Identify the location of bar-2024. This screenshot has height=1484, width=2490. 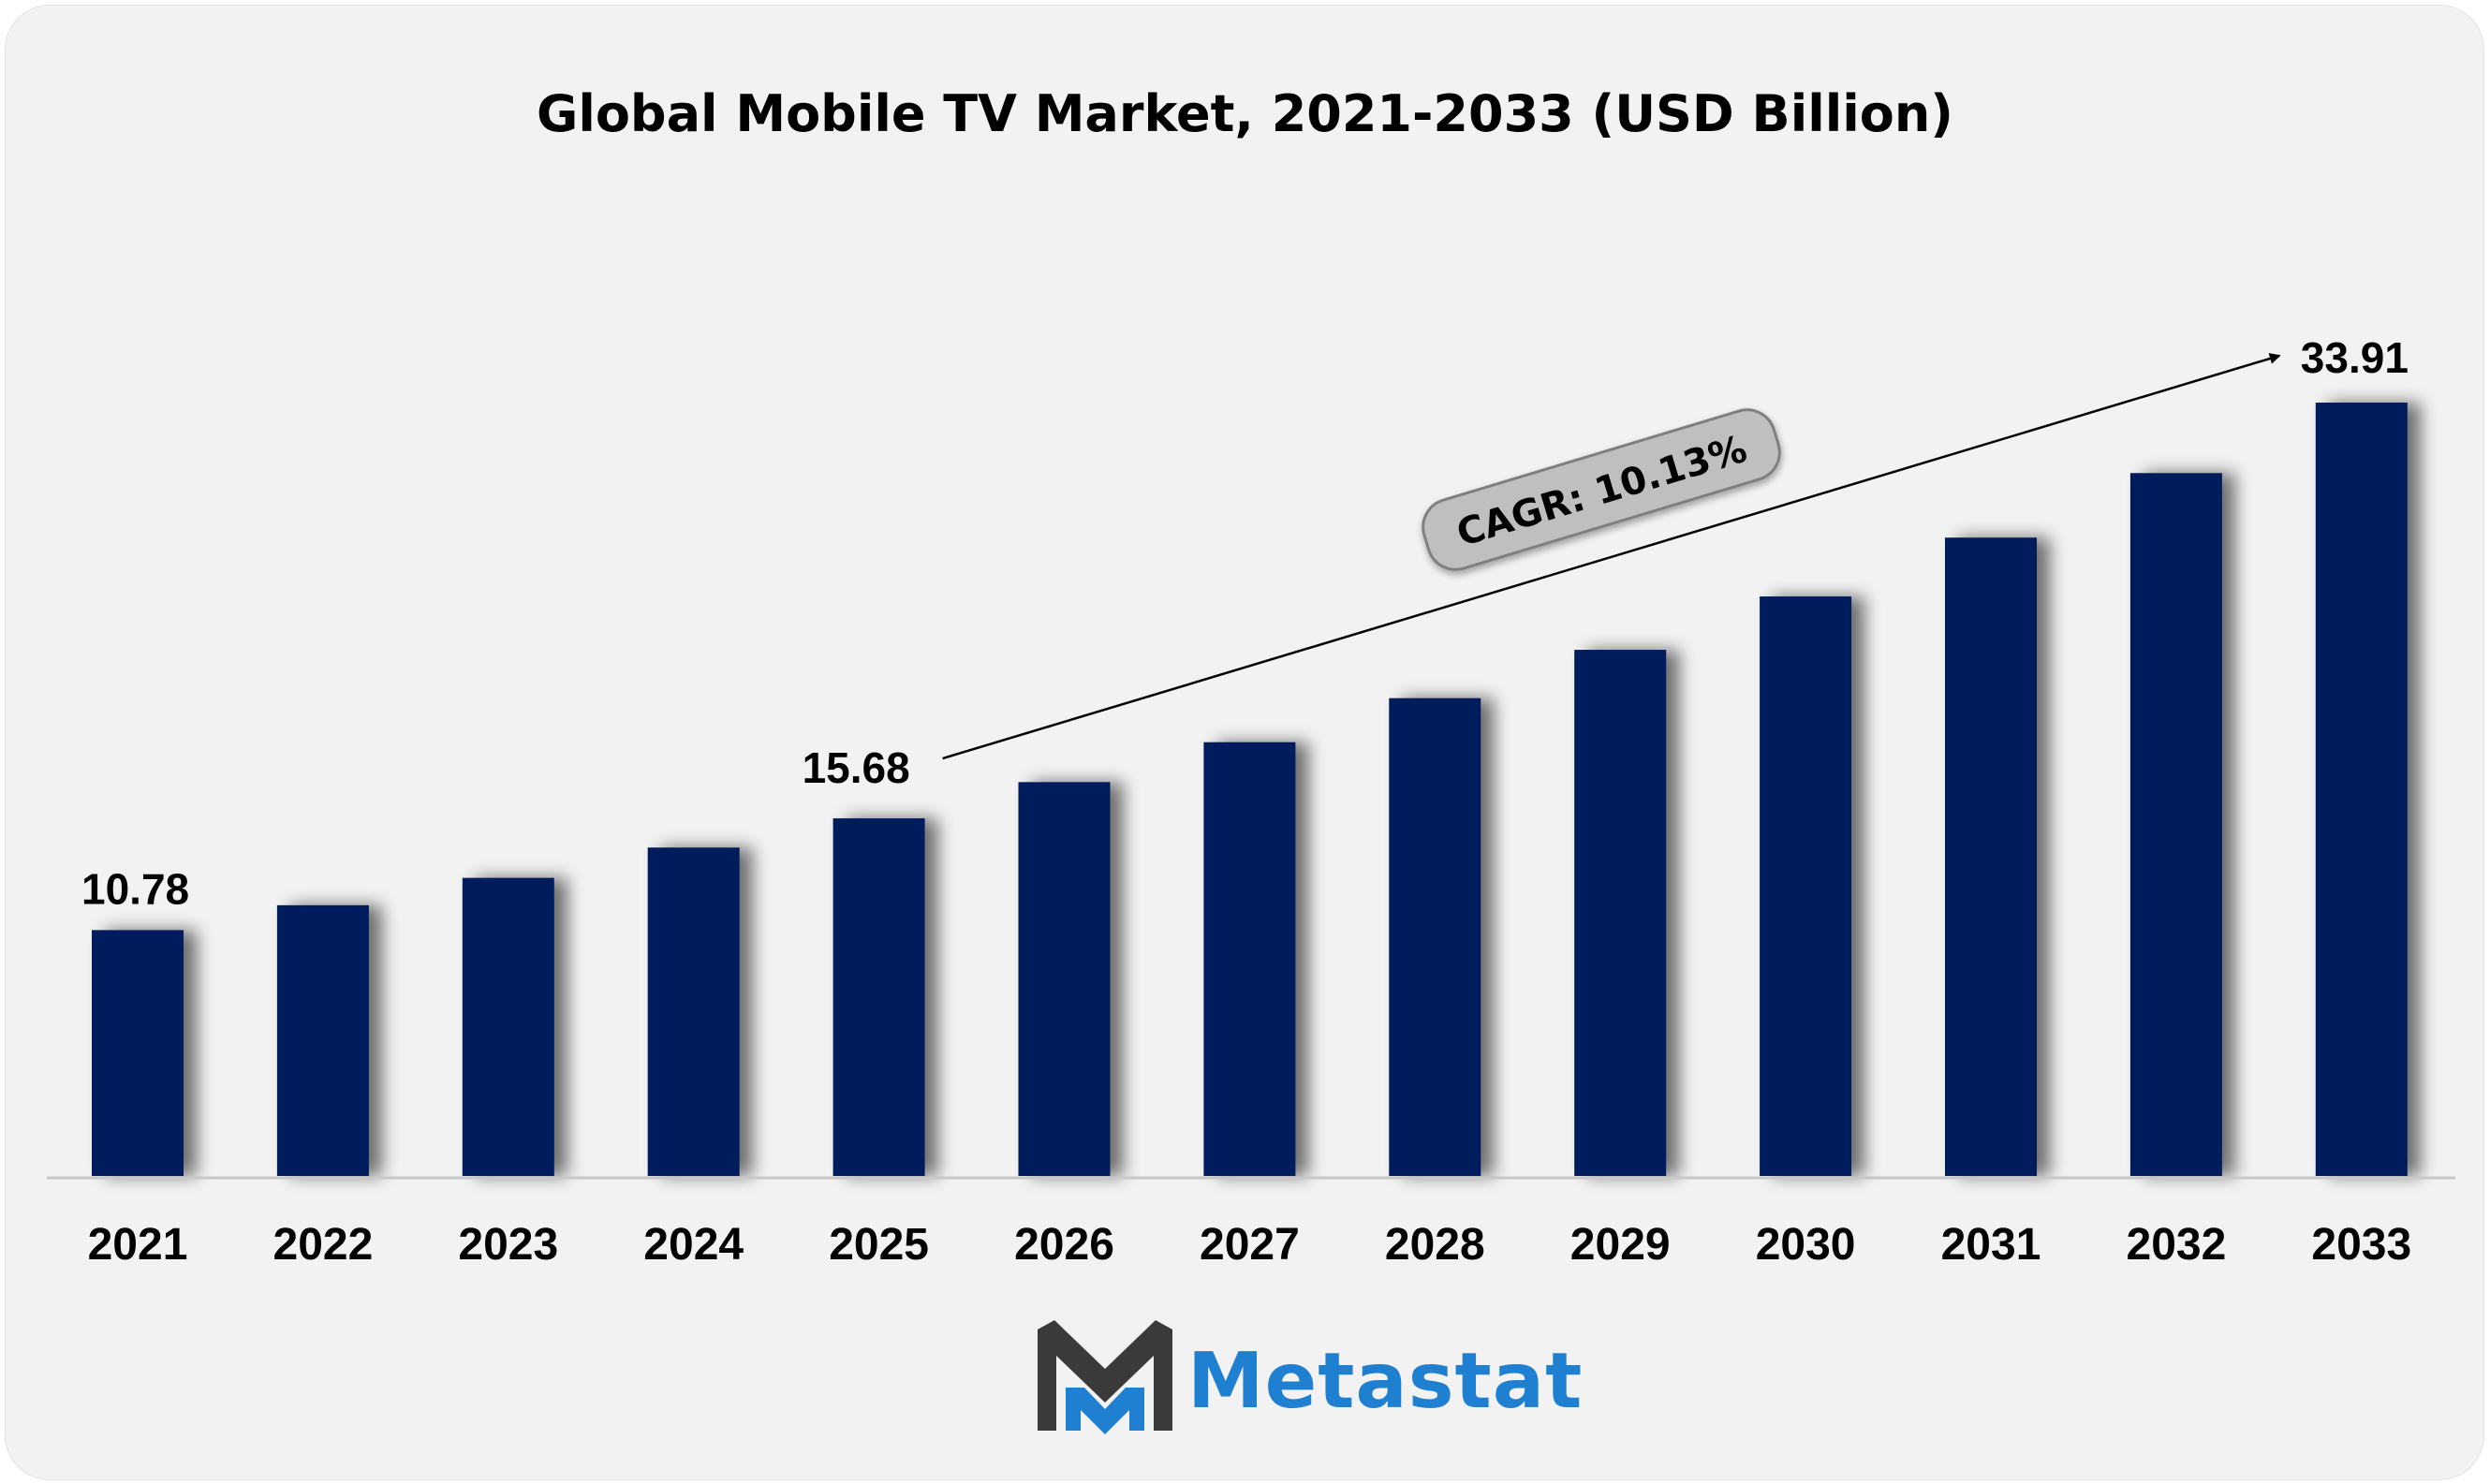
(693, 1011).